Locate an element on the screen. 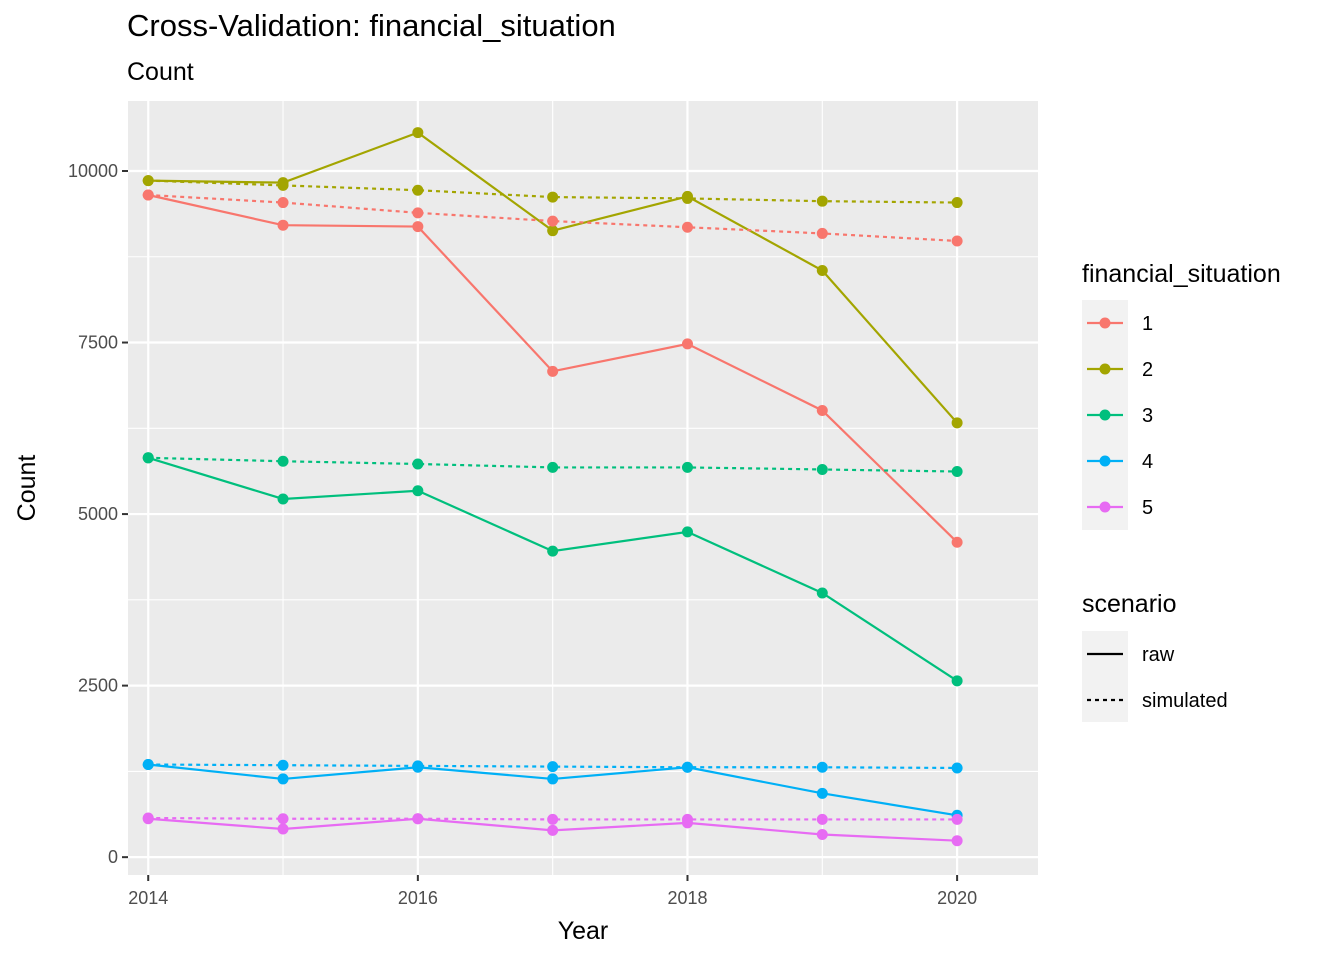  x-tick-label: 2016 is located at coordinates (418, 898).